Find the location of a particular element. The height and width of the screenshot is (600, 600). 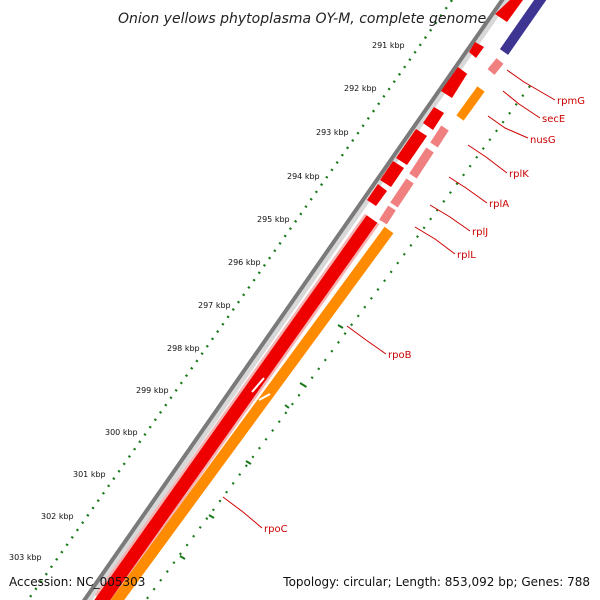

gene-label-rpoC: rpoC is located at coordinates (276, 529).